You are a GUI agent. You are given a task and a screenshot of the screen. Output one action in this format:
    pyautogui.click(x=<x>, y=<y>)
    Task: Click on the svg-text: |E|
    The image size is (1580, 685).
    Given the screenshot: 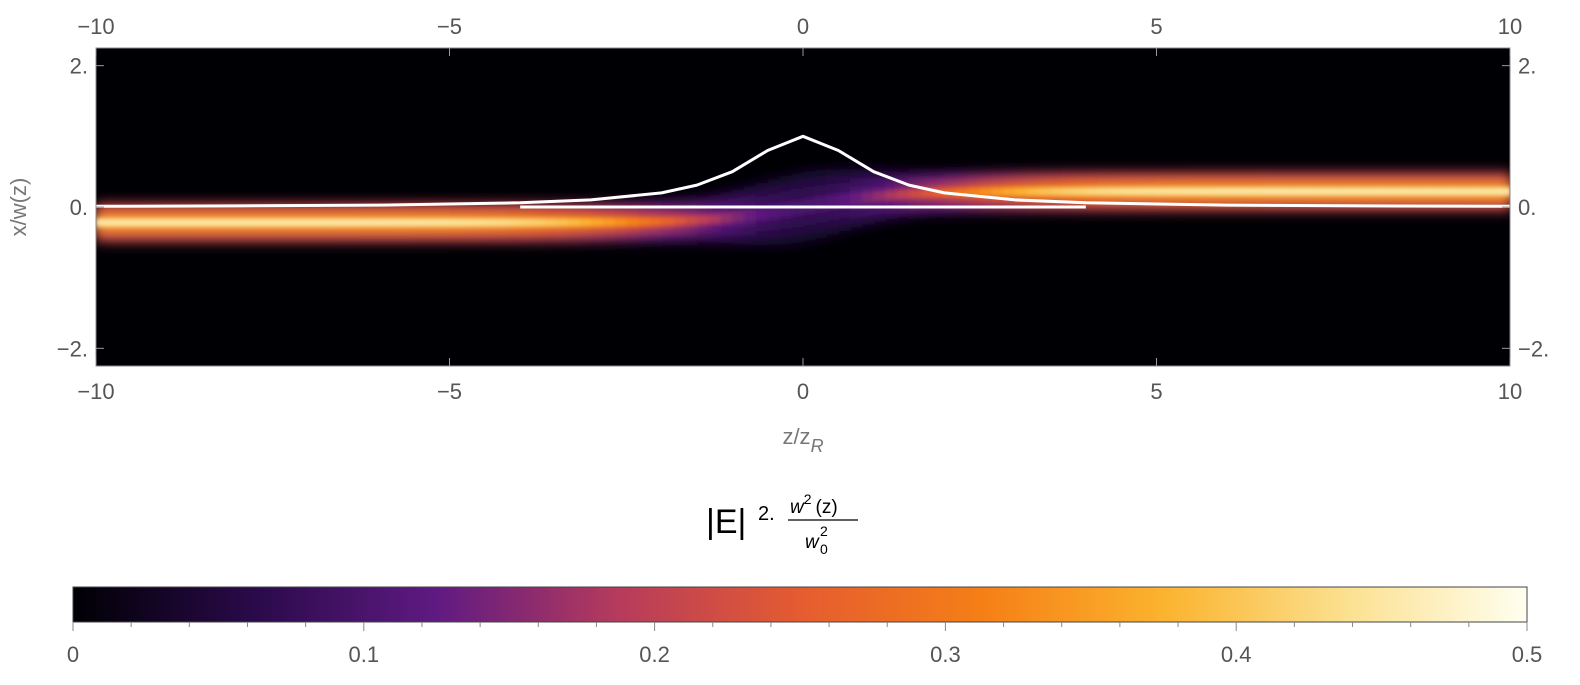 What is the action you would take?
    pyautogui.click(x=726, y=522)
    